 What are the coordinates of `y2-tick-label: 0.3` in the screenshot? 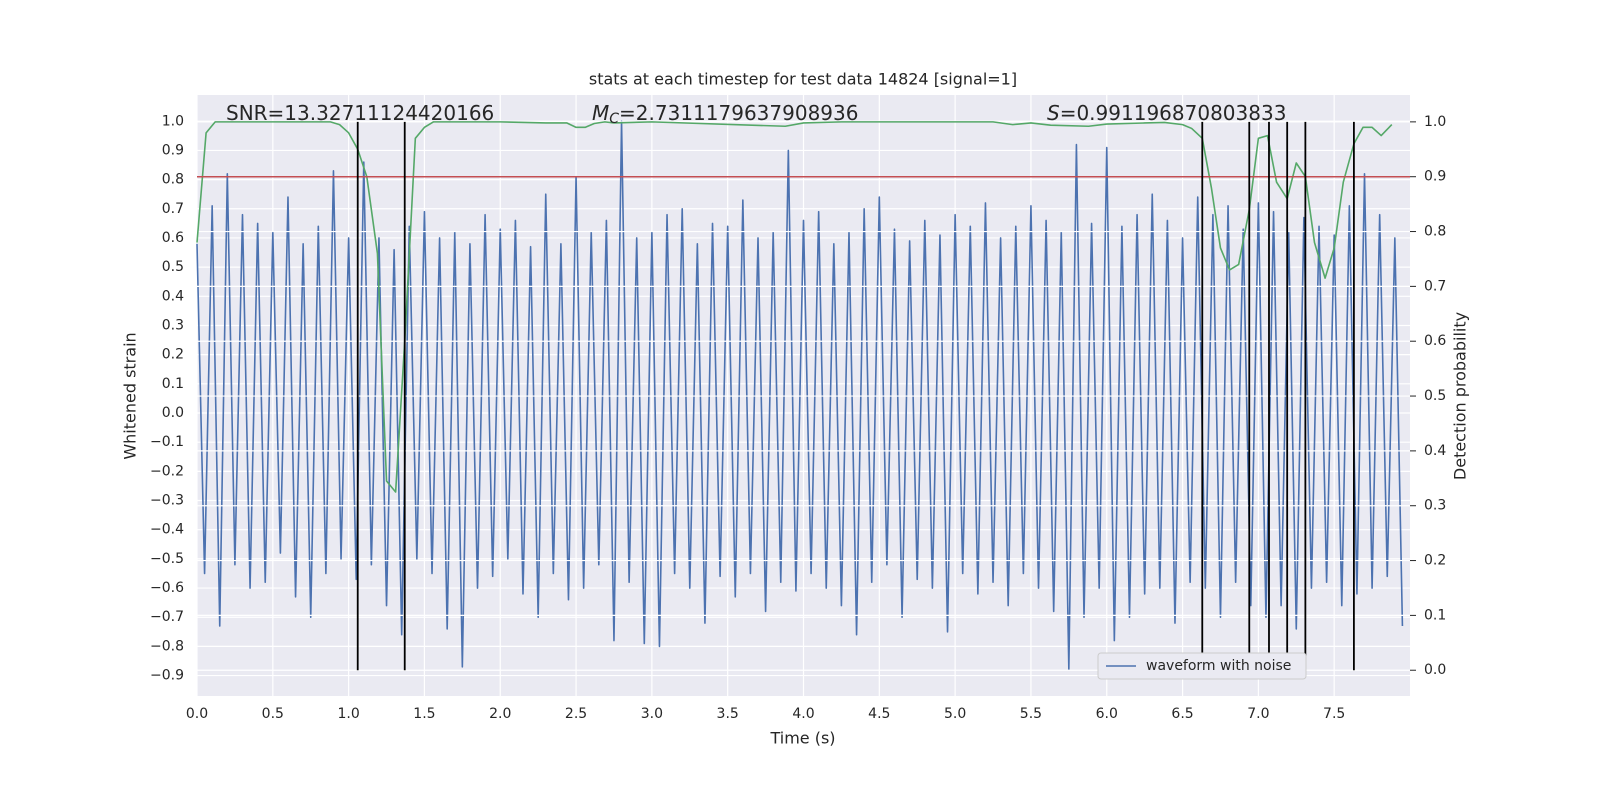 It's located at (1435, 506).